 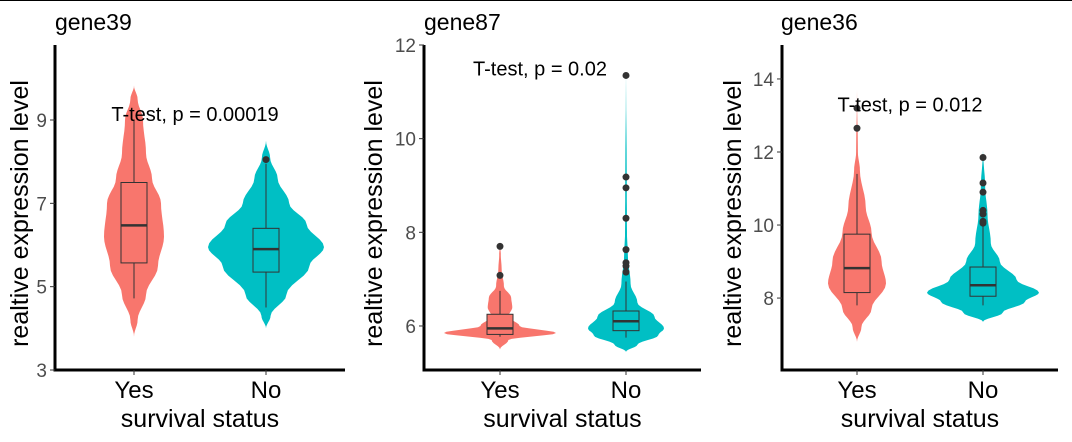 What do you see at coordinates (626, 212) in the screenshot?
I see `violin-no` at bounding box center [626, 212].